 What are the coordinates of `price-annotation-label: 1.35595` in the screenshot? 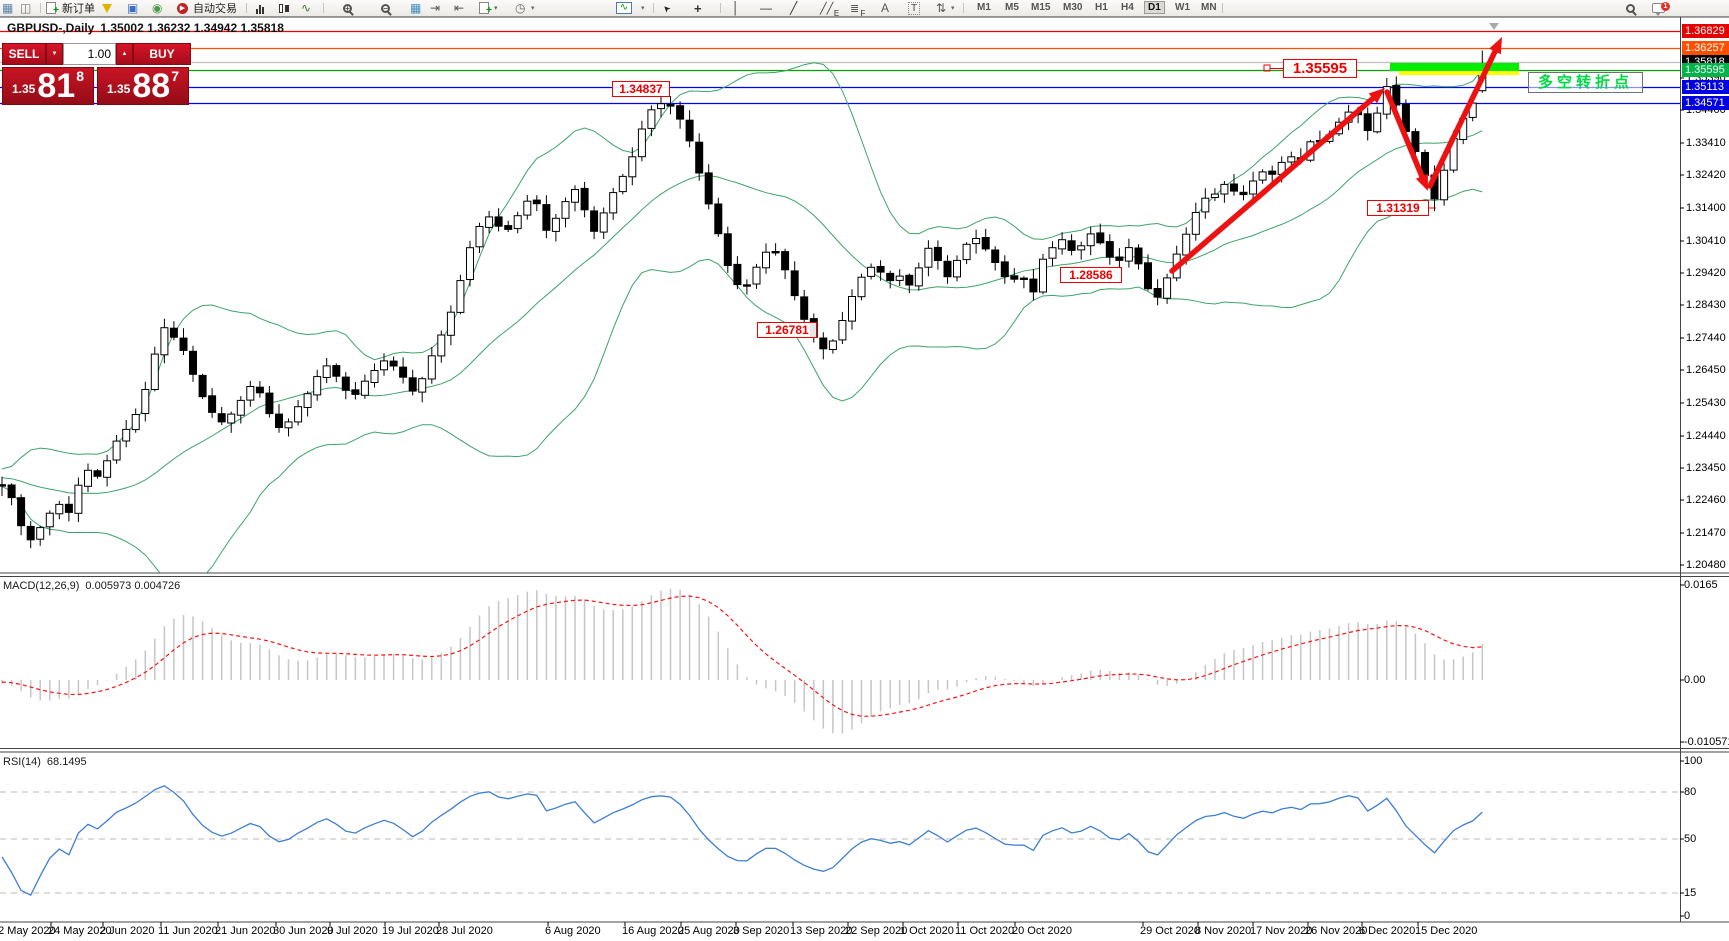 It's located at (1320, 68).